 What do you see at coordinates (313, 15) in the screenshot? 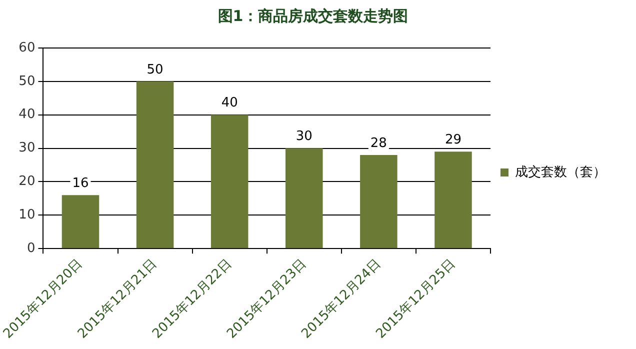
I see `chart-title: 图1：商品房成交套数走势图` at bounding box center [313, 15].